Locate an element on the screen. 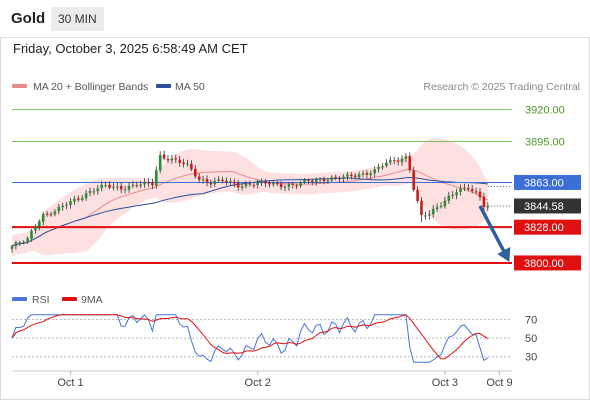 Image resolution: width=590 pixels, height=400 pixels. level-label-3800.00: 3800.00 is located at coordinates (544, 264).